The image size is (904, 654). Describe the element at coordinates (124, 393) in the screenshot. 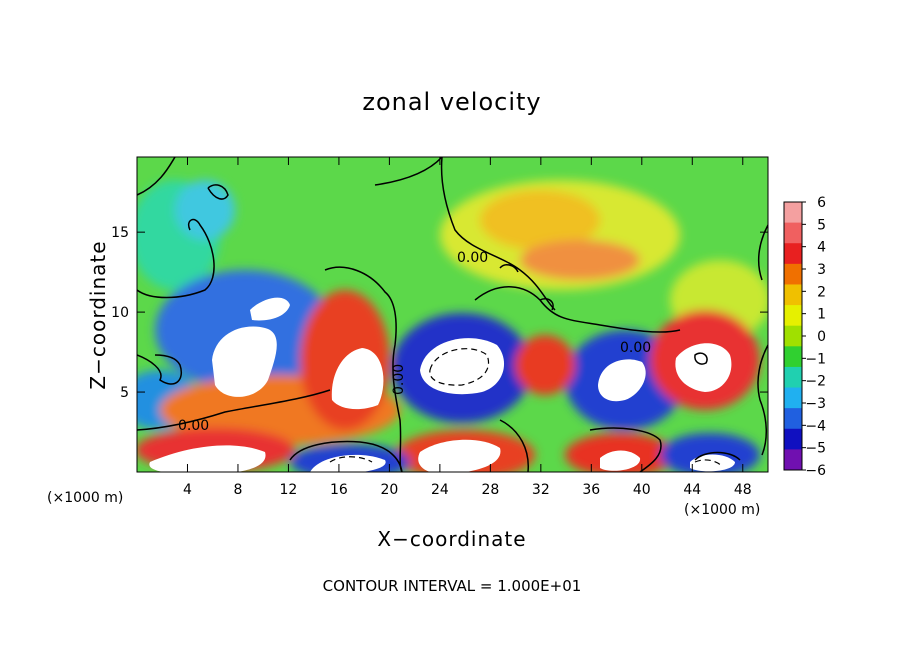

I see `y-tick-label: 5` at that location.